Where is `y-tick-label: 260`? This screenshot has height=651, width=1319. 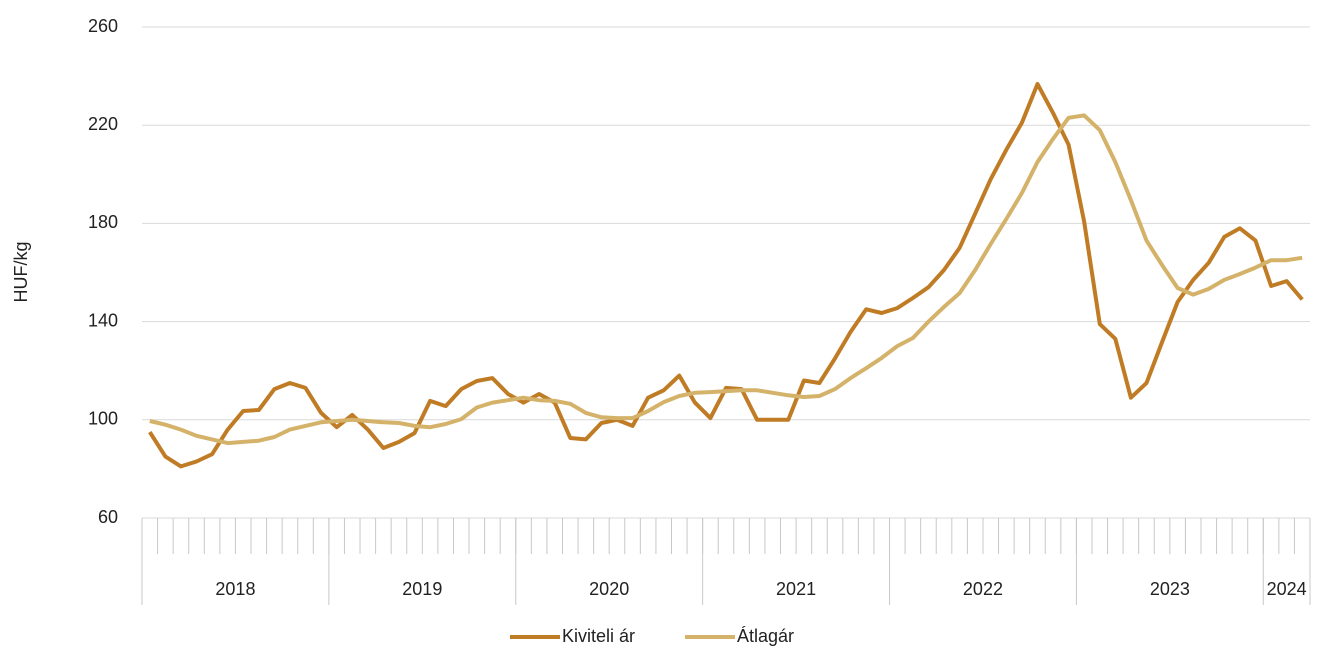
y-tick-label: 260 is located at coordinates (103, 26).